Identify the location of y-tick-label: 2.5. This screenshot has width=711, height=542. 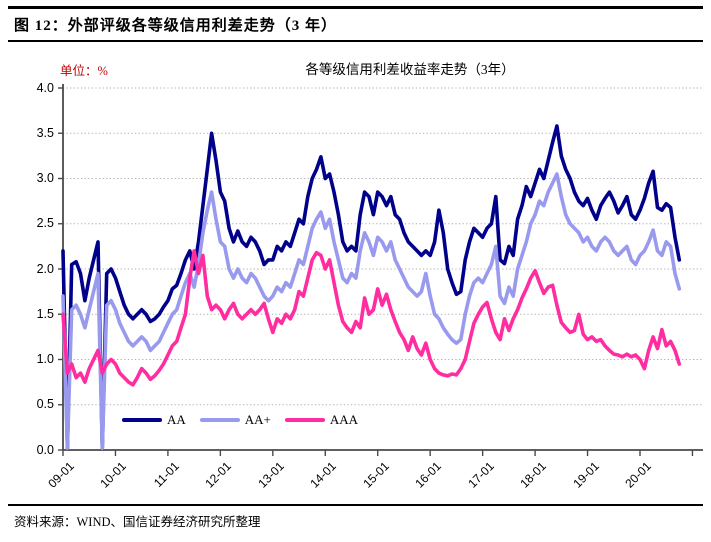
(45, 223).